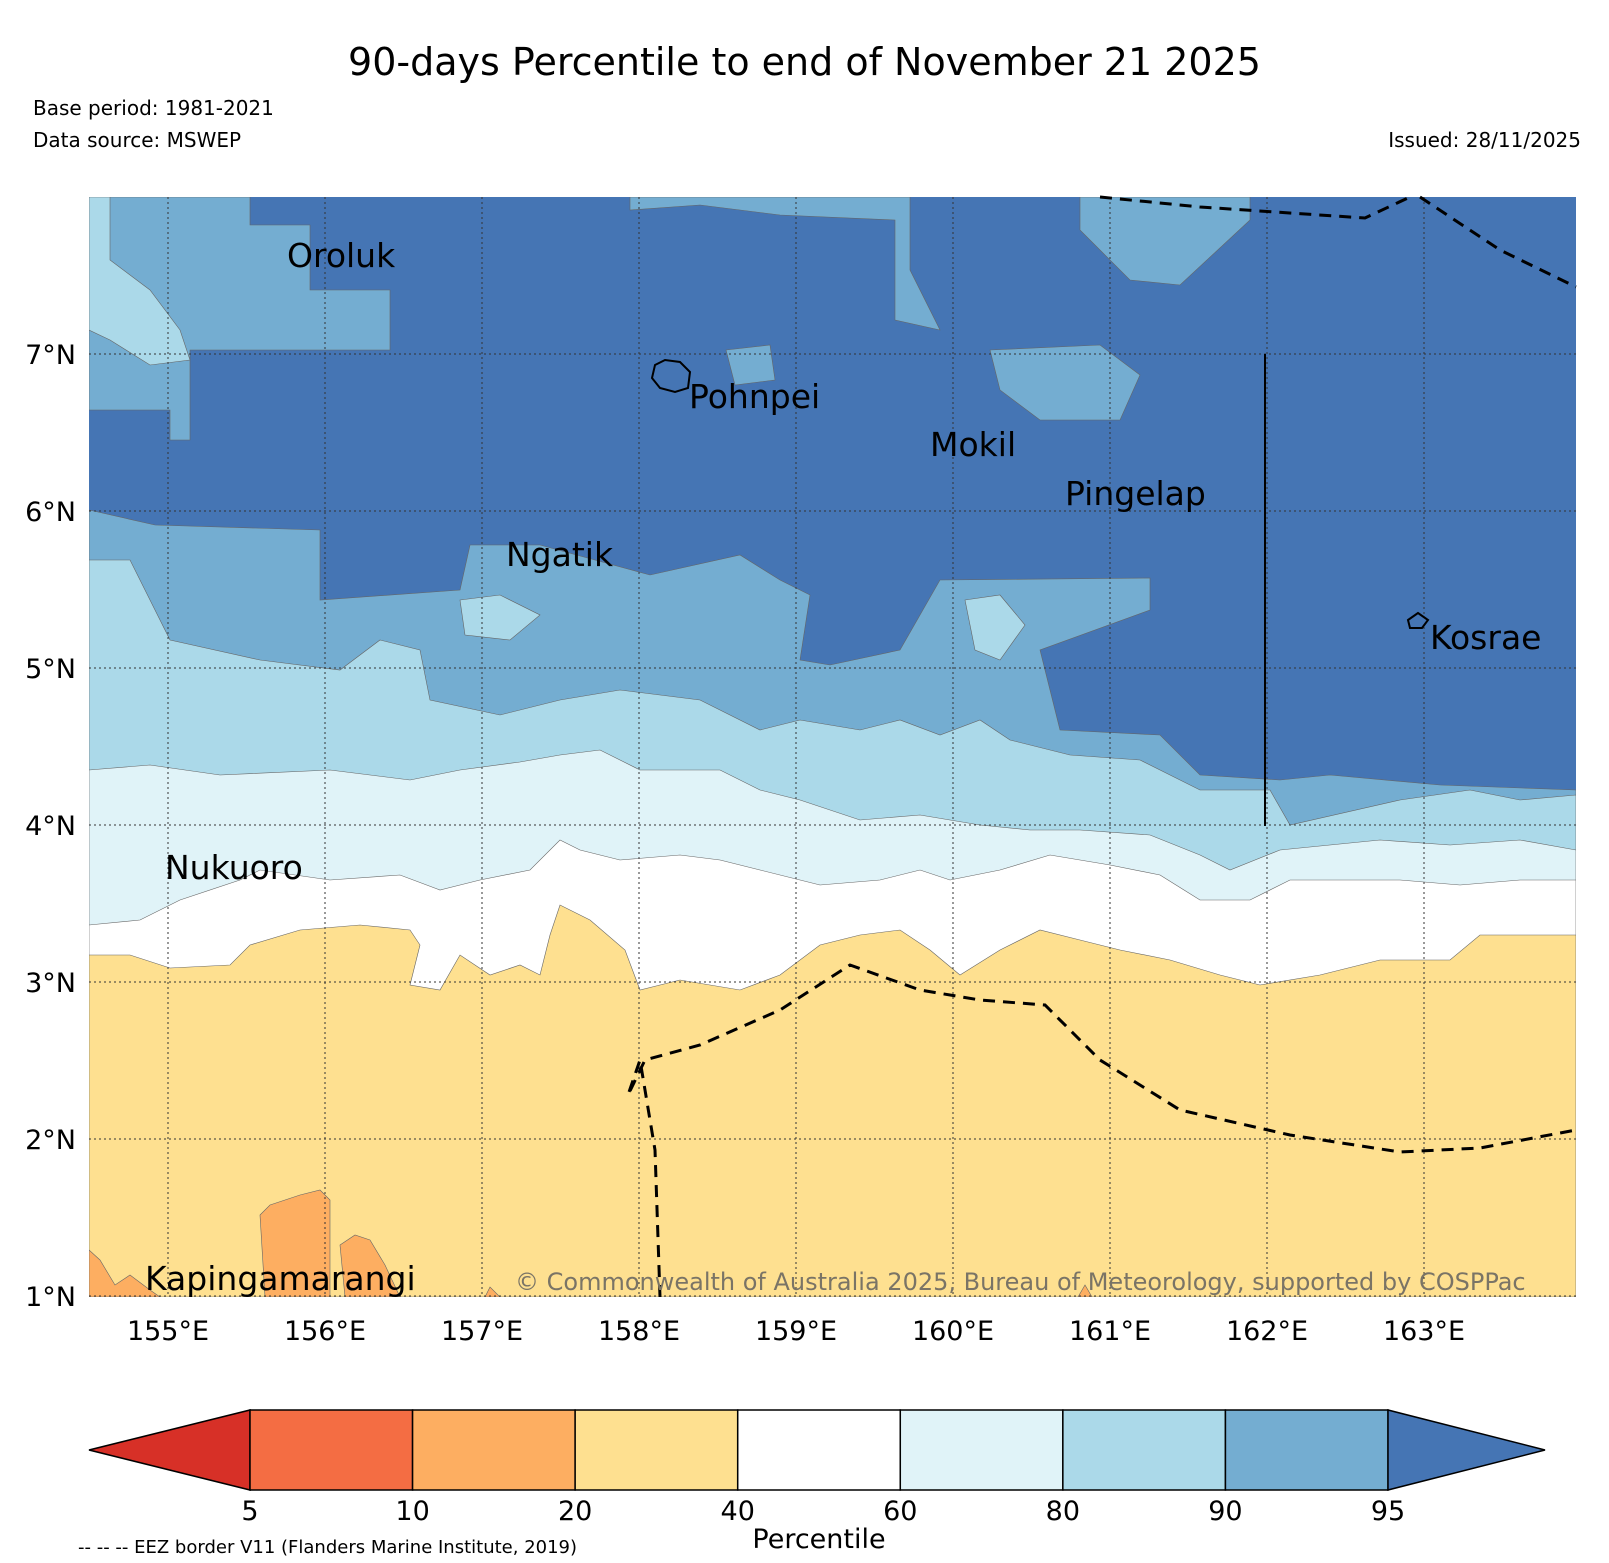  I want to click on kosrae-island, so click(1418, 620).